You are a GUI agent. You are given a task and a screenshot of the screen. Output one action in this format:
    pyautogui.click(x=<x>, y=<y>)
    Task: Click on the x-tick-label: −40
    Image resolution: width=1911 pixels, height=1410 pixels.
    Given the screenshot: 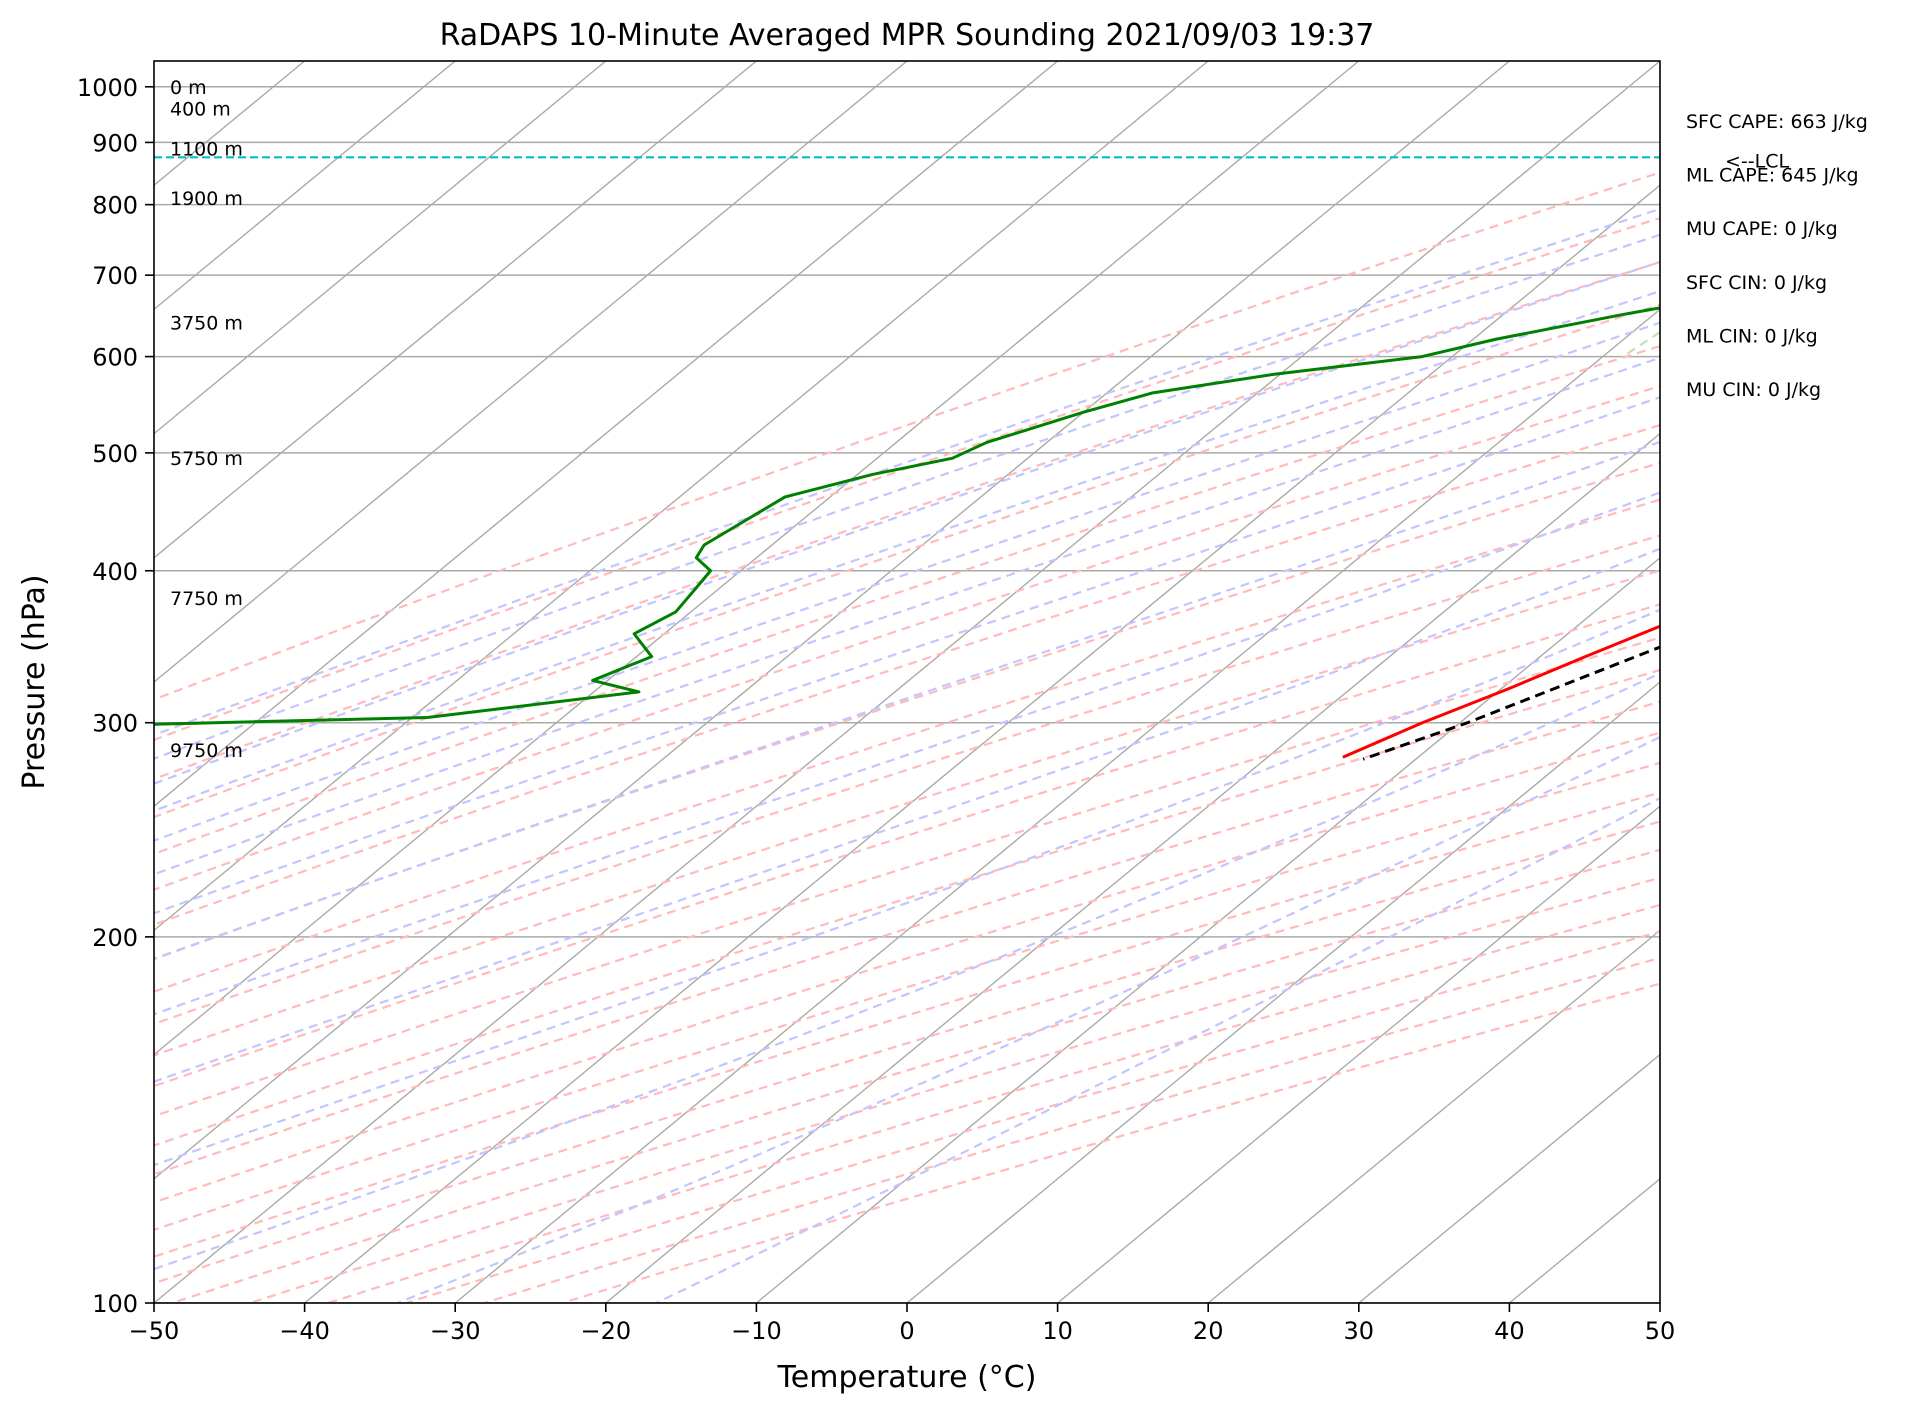 What is the action you would take?
    pyautogui.click(x=304, y=1331)
    